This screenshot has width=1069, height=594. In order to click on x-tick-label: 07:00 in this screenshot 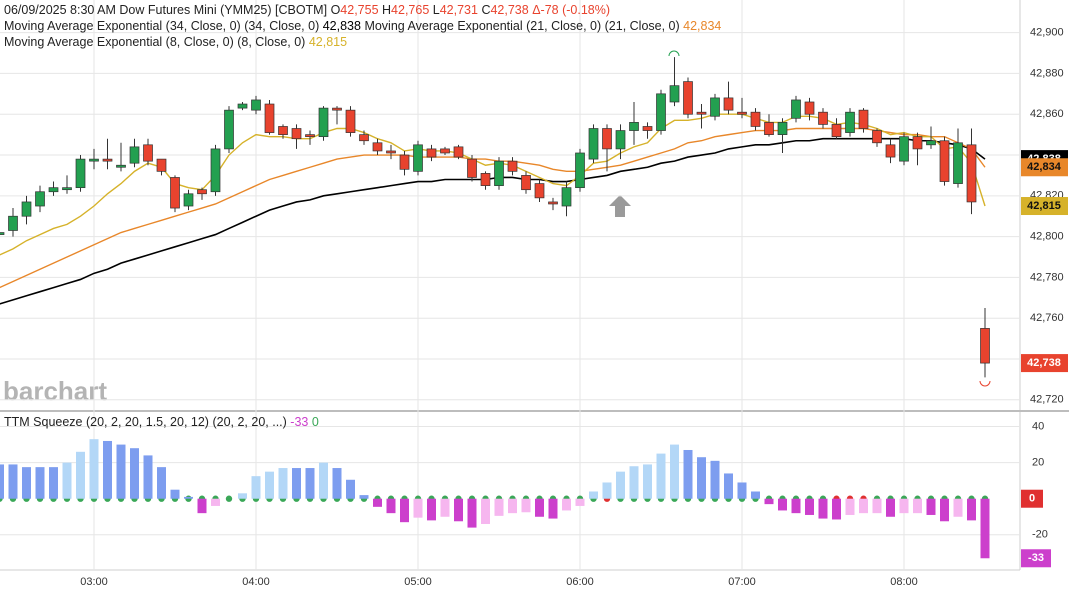, I will do `click(742, 582)`.